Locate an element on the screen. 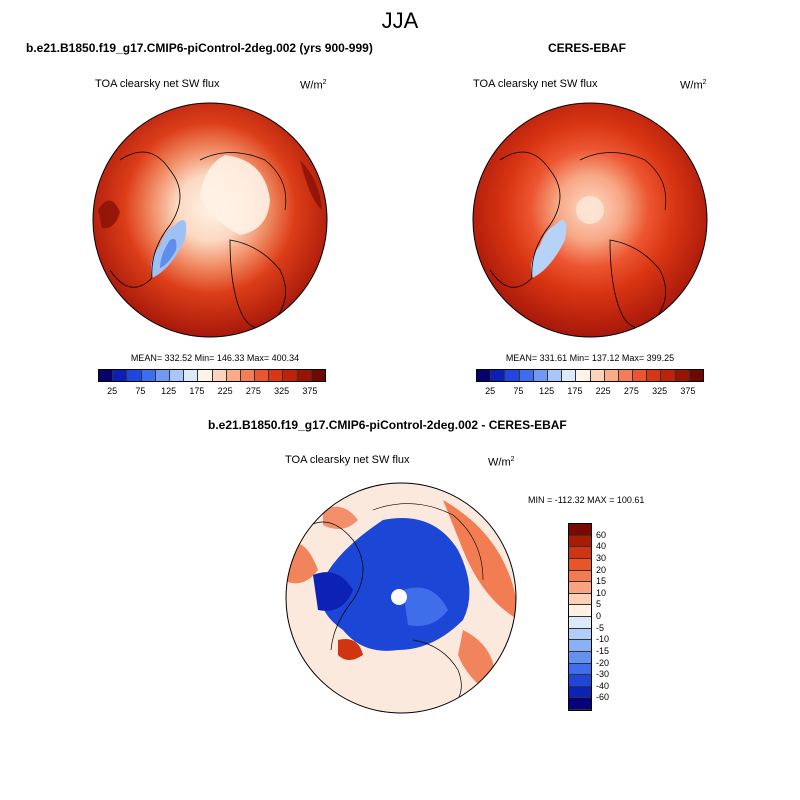 The width and height of the screenshot is (800, 800). obs-colorbar-ticks: 25 75 125 175 225 275 325 375 is located at coordinates (589, 392).